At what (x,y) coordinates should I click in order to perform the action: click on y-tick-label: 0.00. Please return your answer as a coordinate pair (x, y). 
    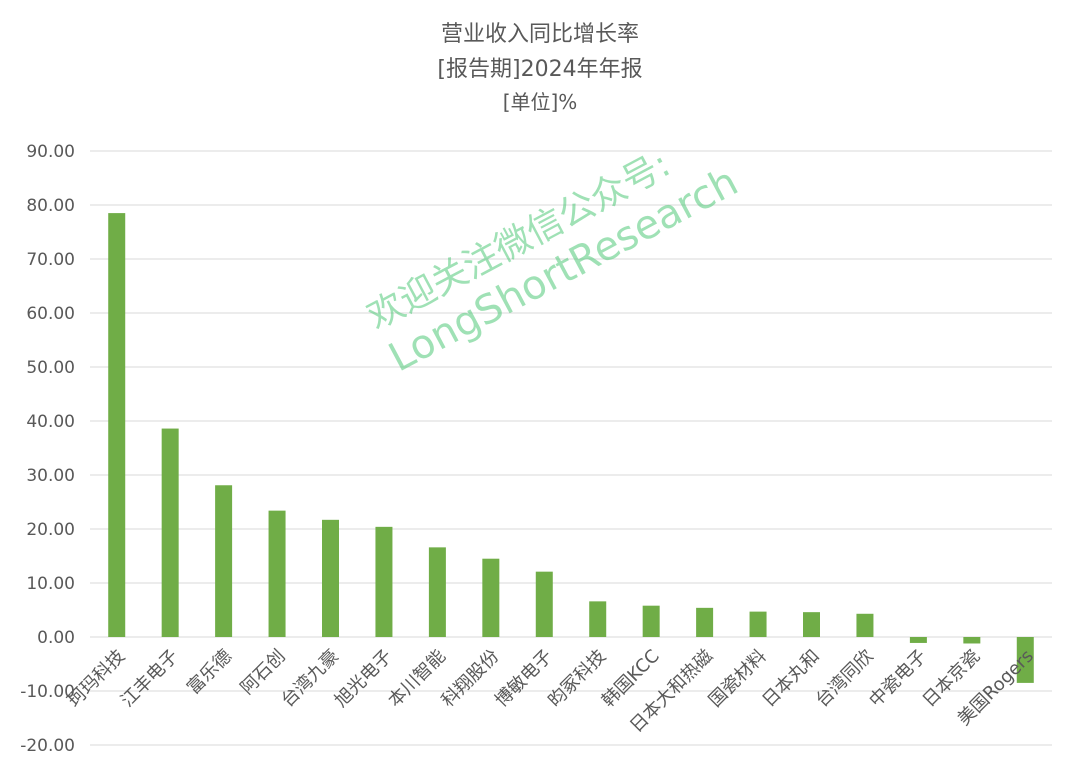
    Looking at the image, I should click on (56, 638).